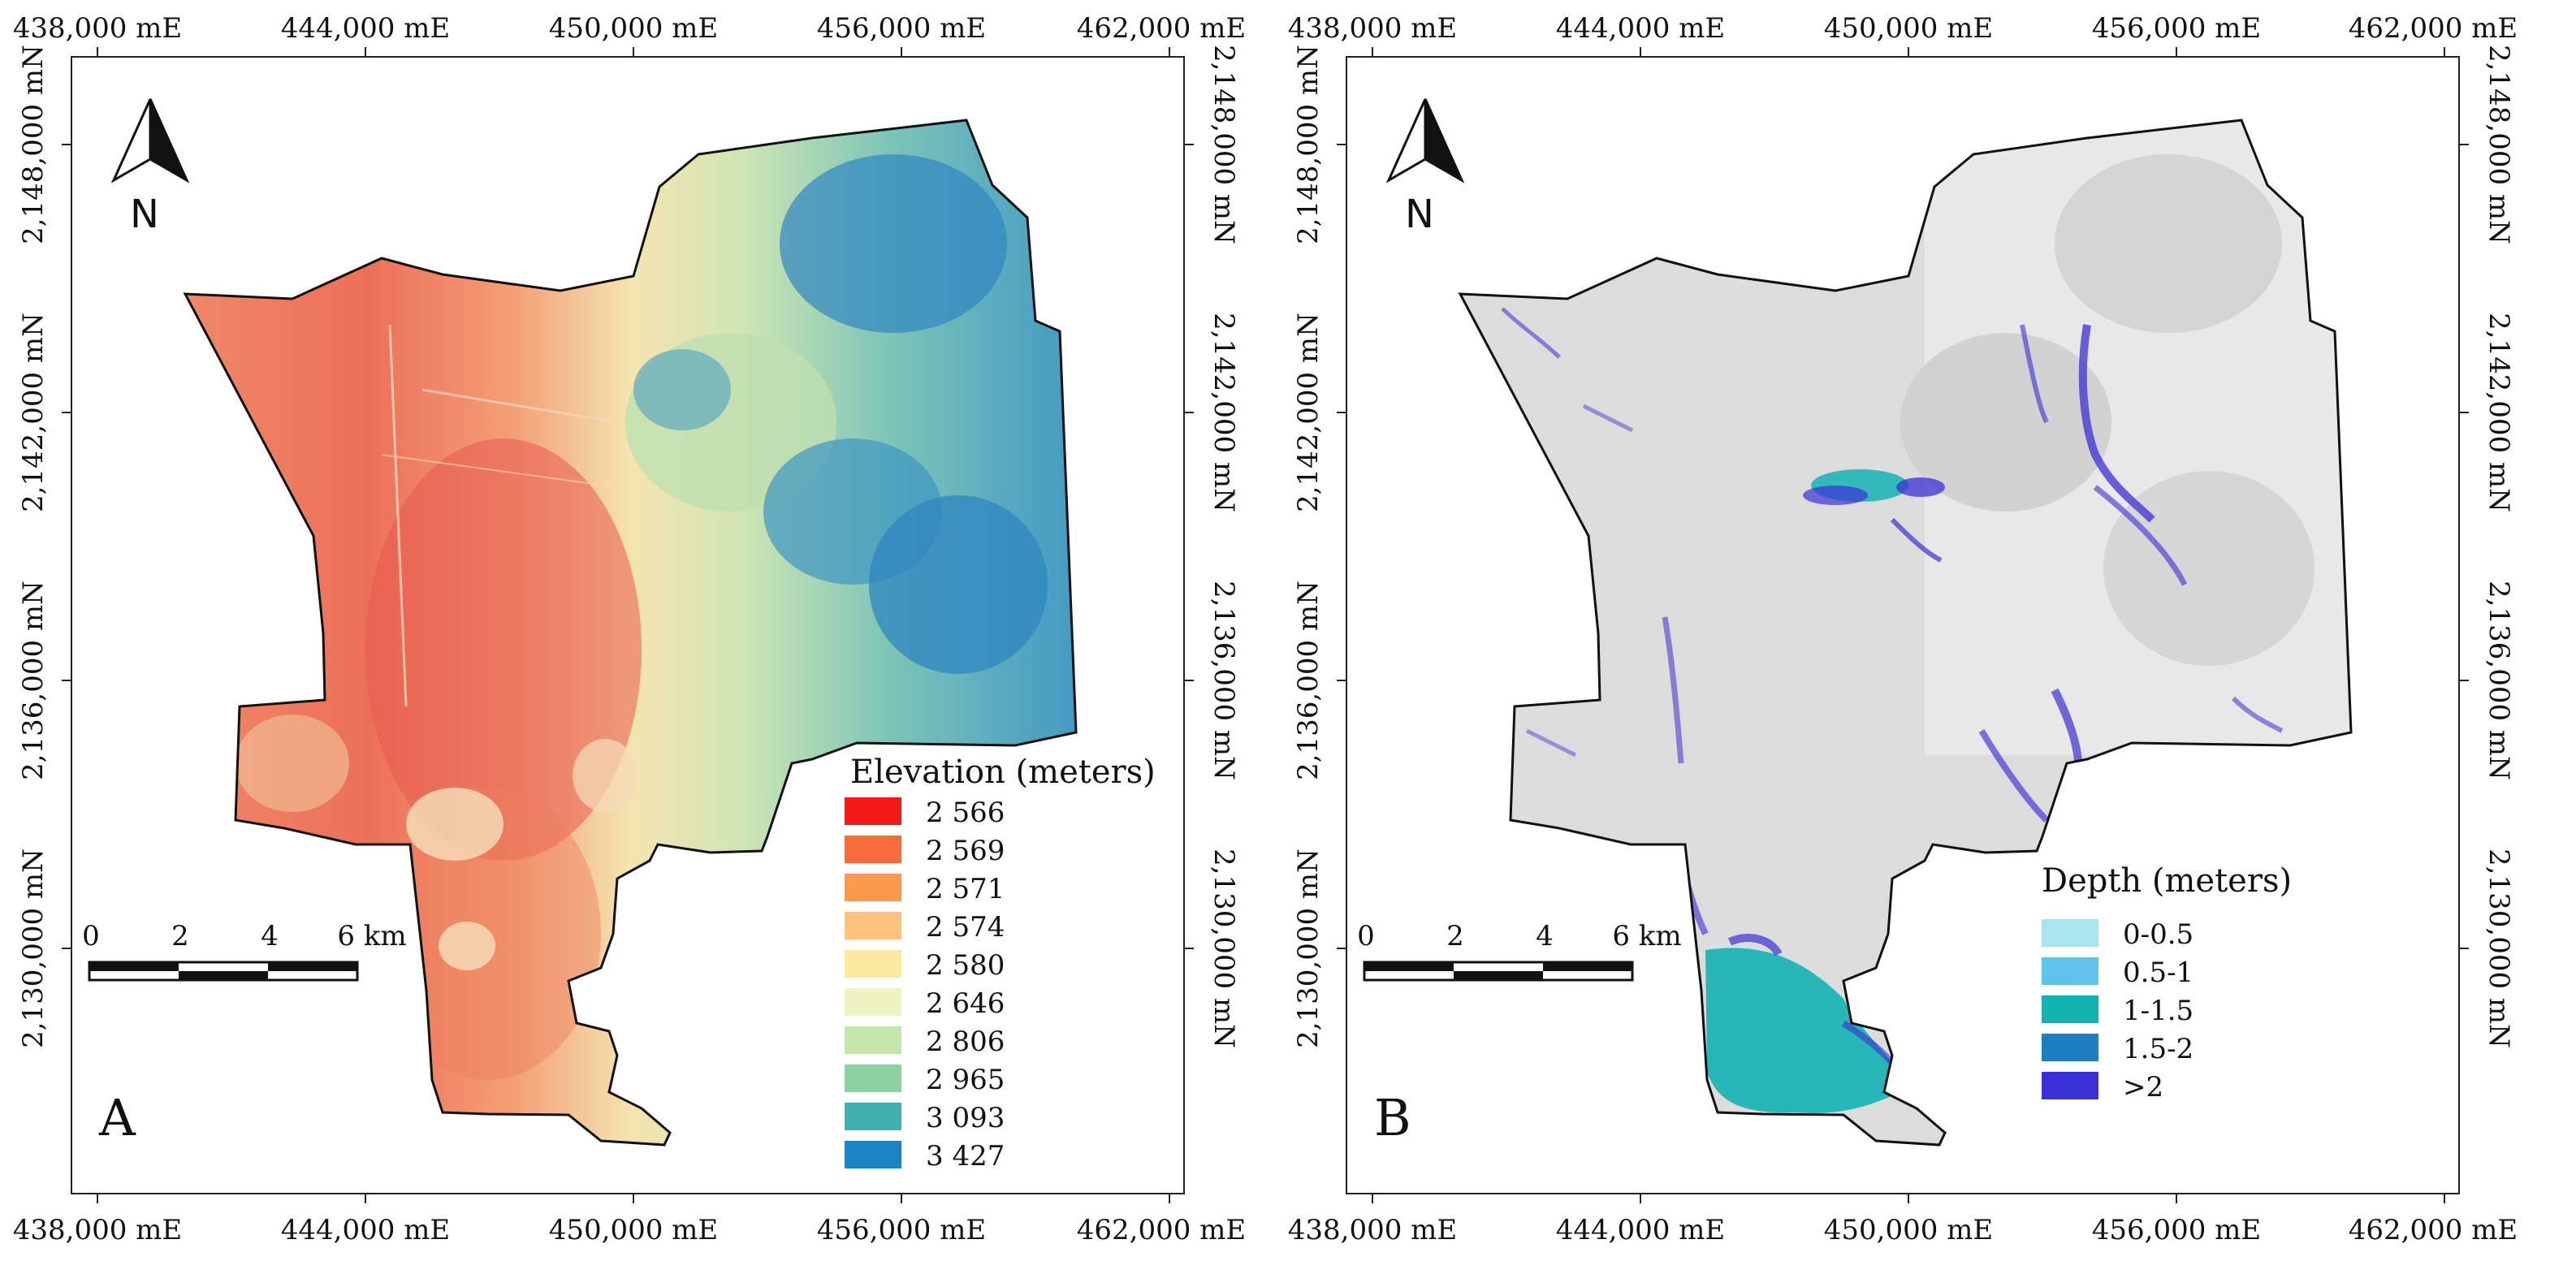  I want to click on legend-label: 2 569, so click(966, 851).